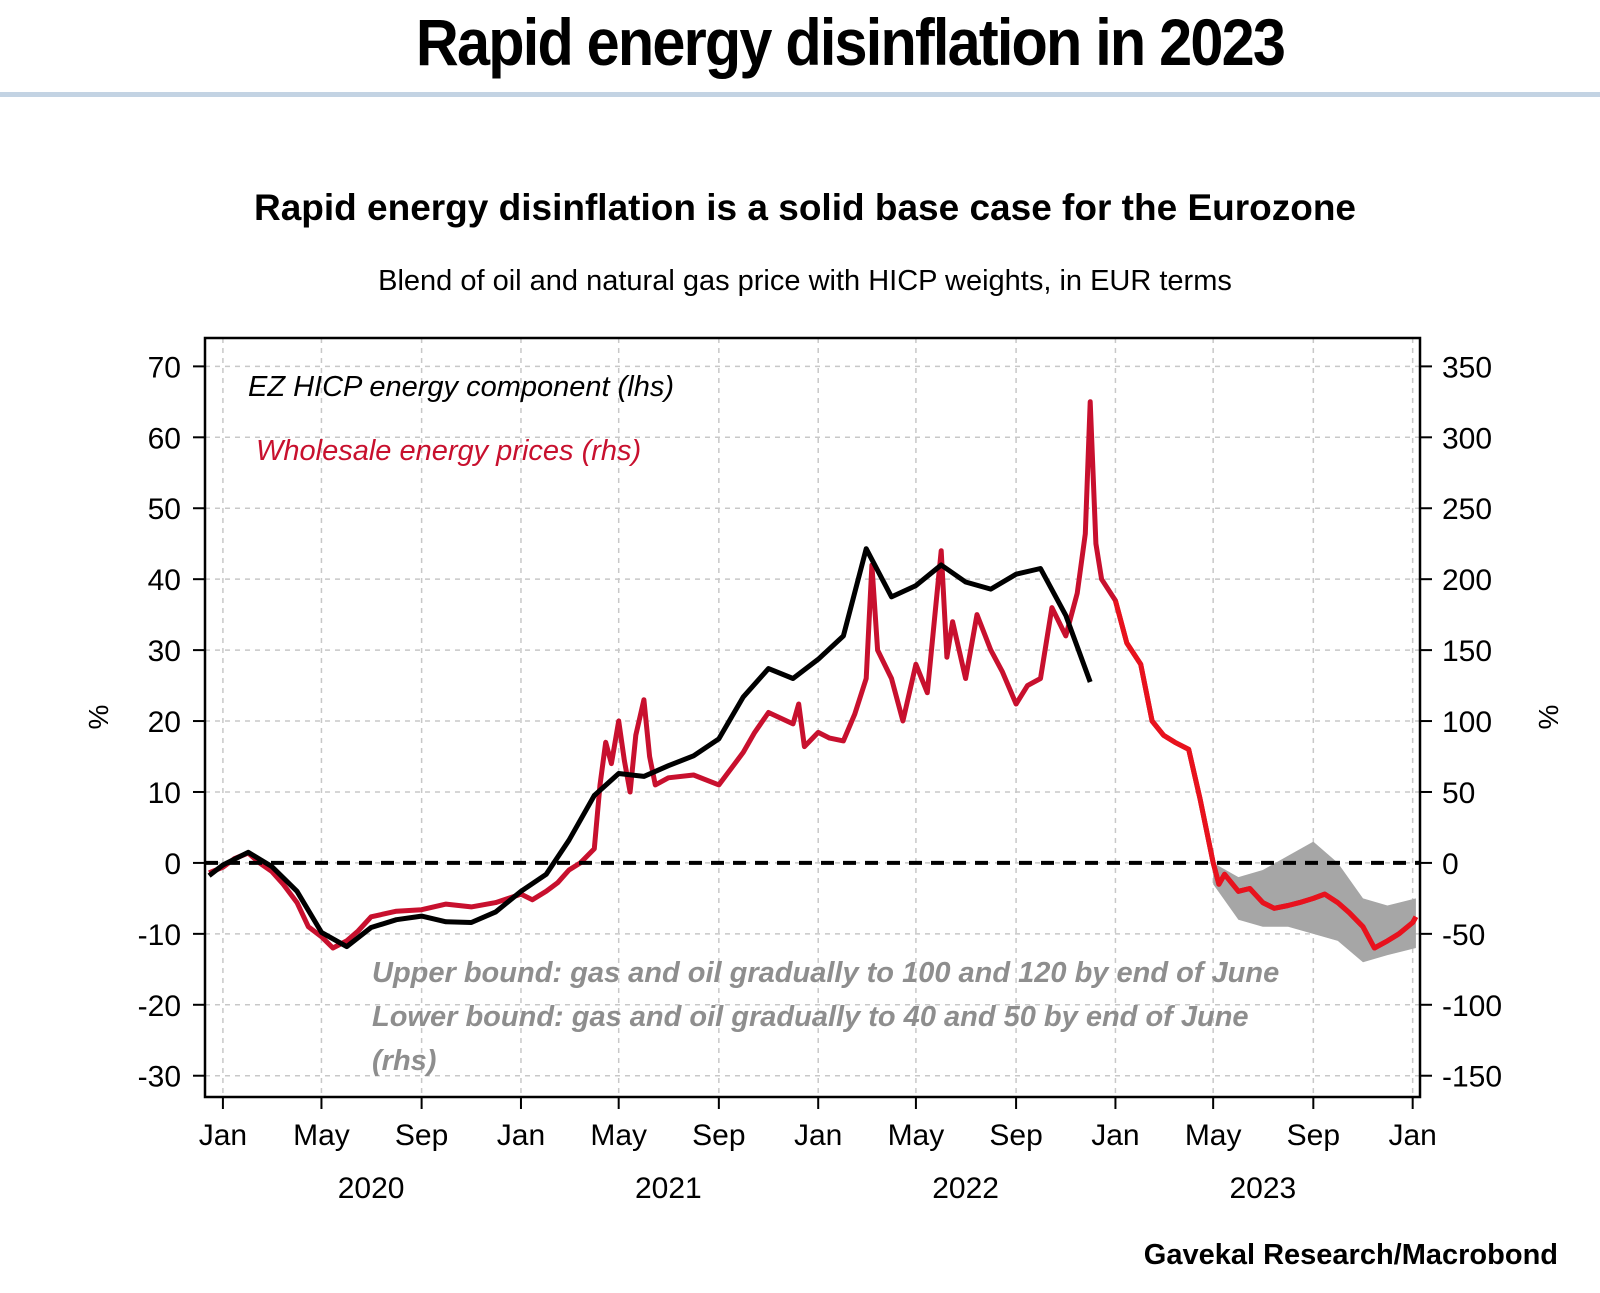  What do you see at coordinates (1262, 1188) in the screenshot?
I see `x-year-label: 2023` at bounding box center [1262, 1188].